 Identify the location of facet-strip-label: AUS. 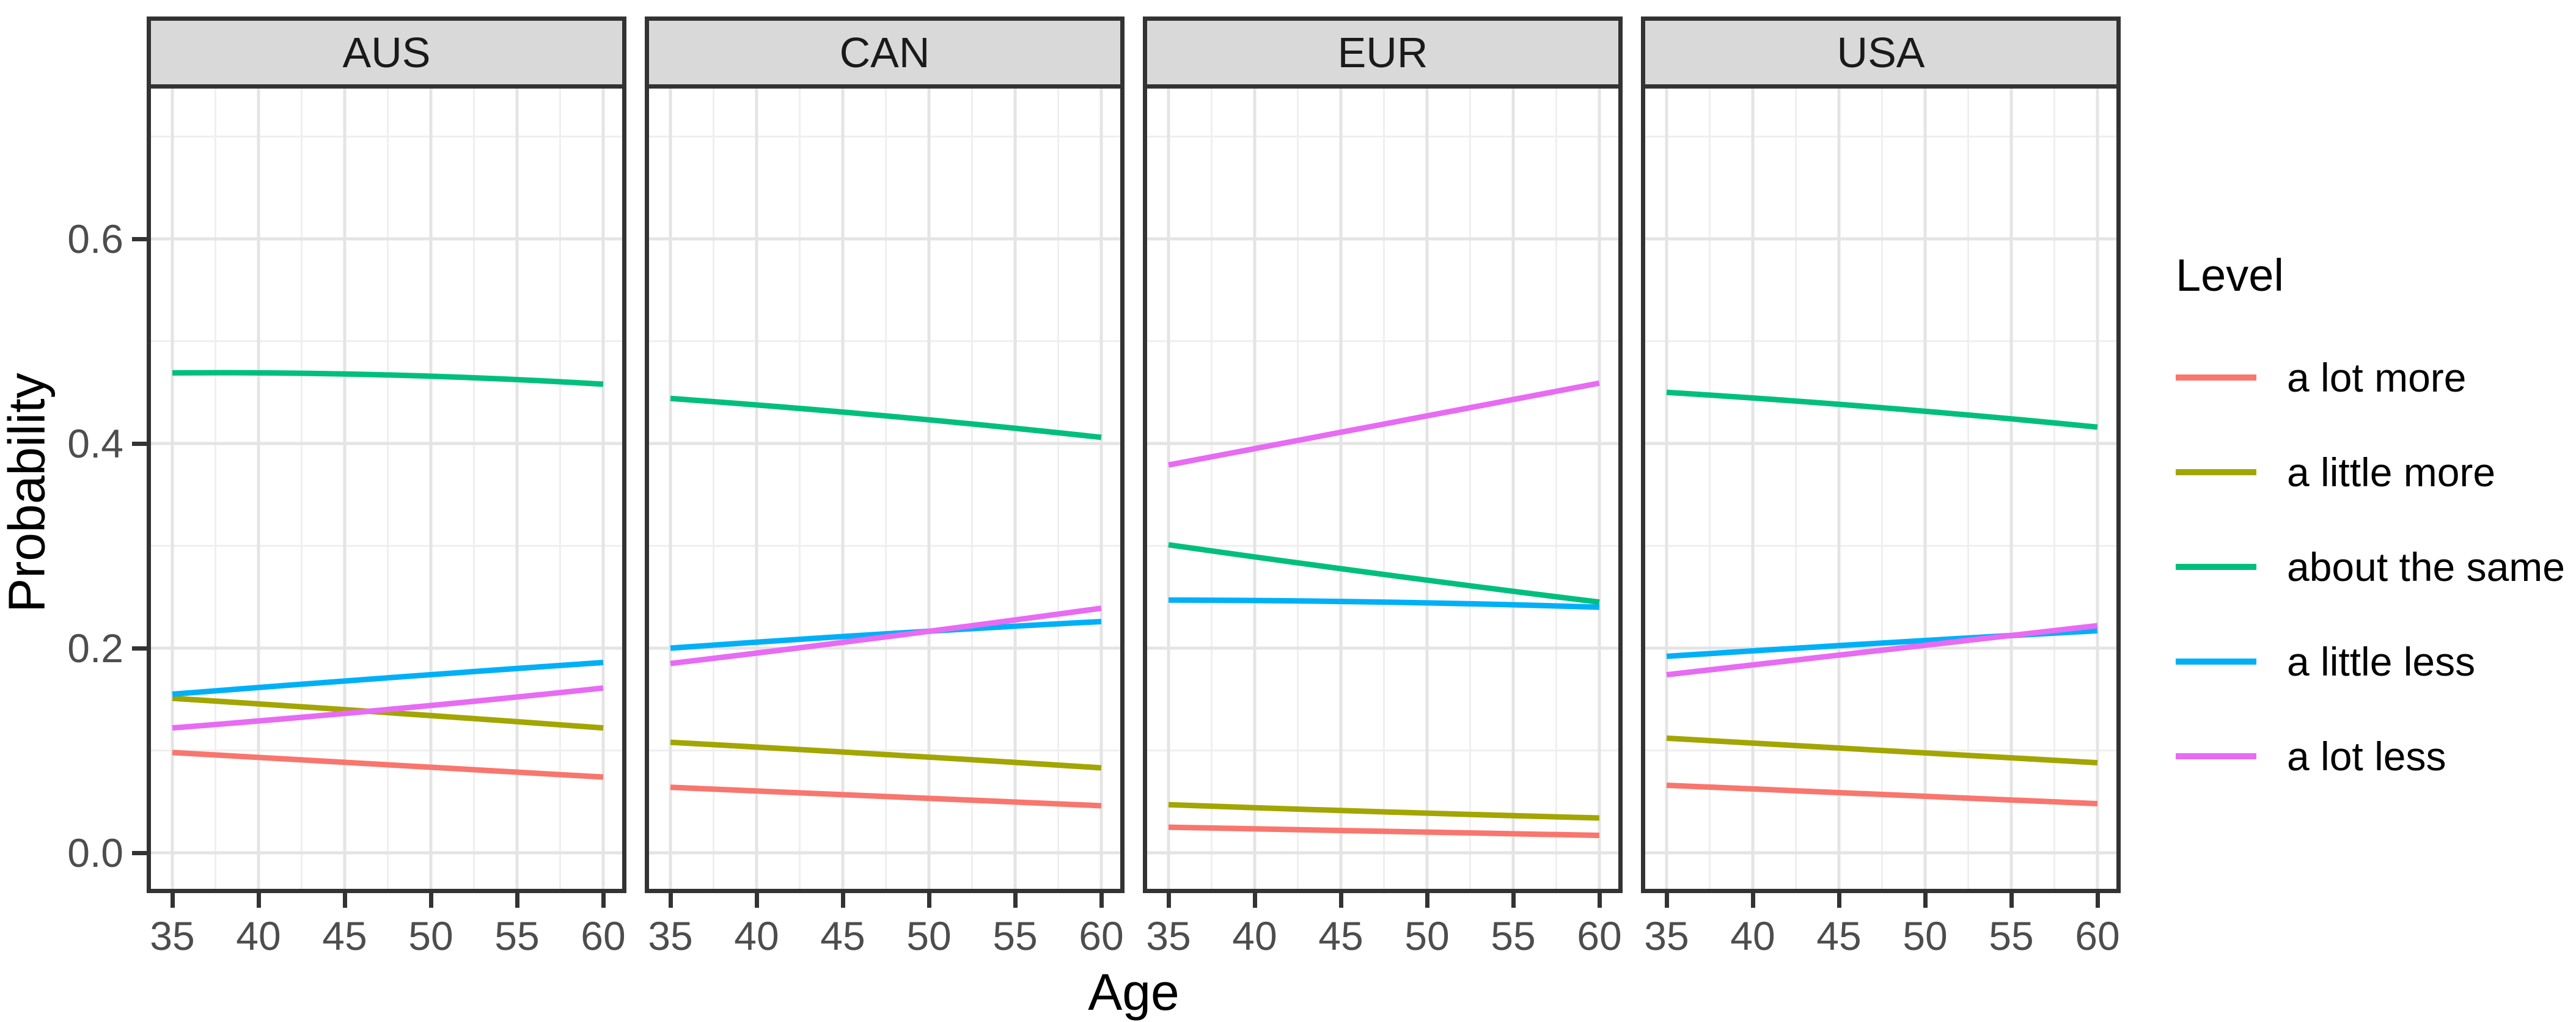
(386, 53).